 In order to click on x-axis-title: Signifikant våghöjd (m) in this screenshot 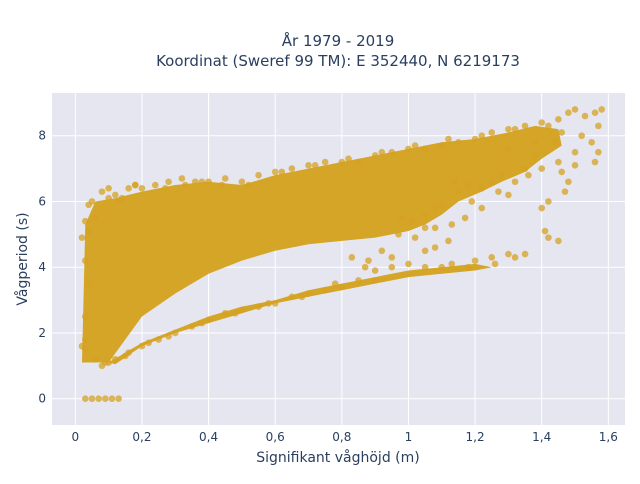, I will do `click(337, 457)`.